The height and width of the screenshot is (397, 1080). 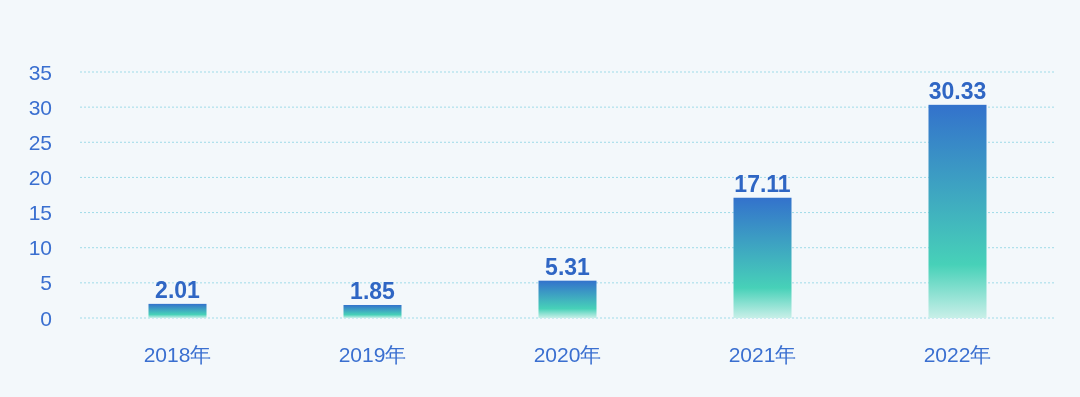 What do you see at coordinates (762, 183) in the screenshot?
I see `data-label: 17.11` at bounding box center [762, 183].